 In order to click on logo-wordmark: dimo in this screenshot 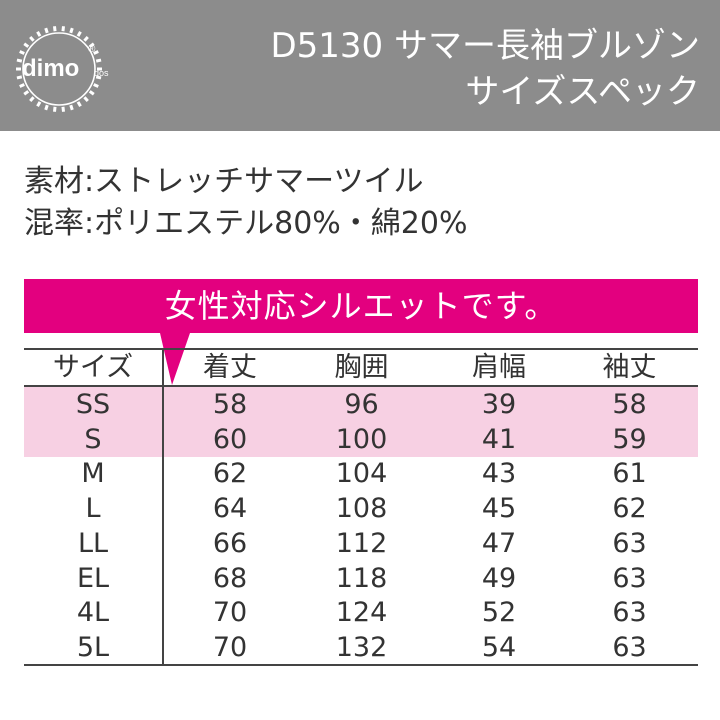, I will do `click(50, 68)`.